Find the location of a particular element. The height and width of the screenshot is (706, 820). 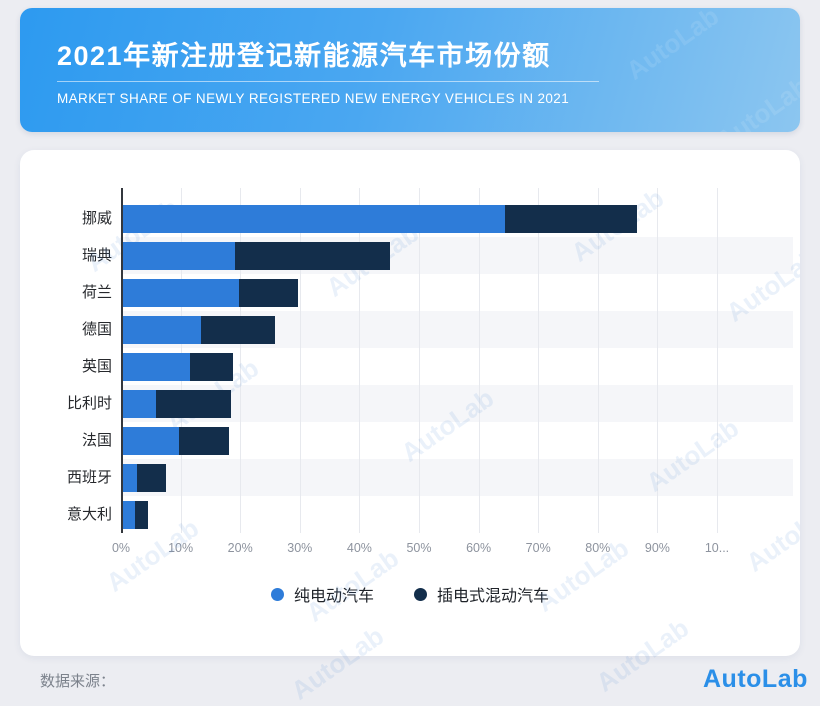

x-tick-label: 50% is located at coordinates (419, 548).